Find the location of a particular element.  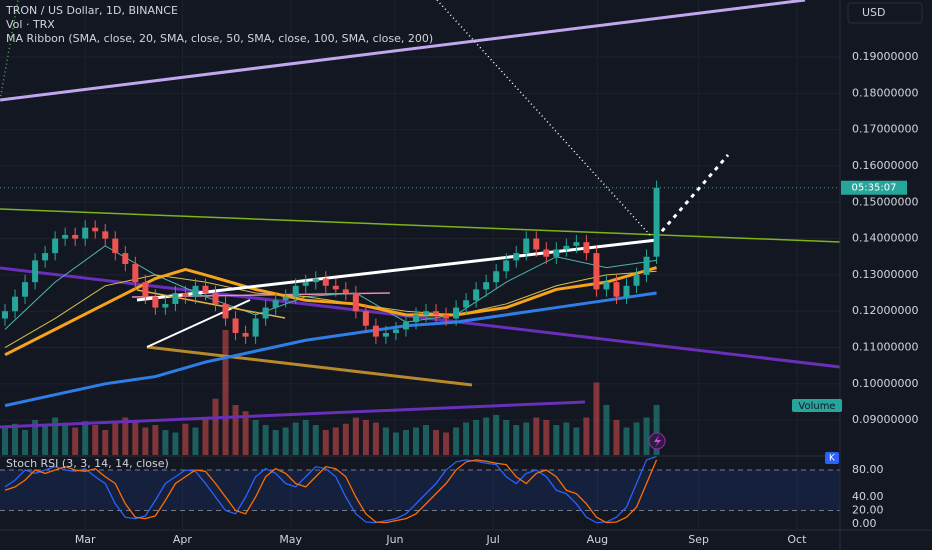

y-tick-label: 0.16000000 is located at coordinates (885, 165).